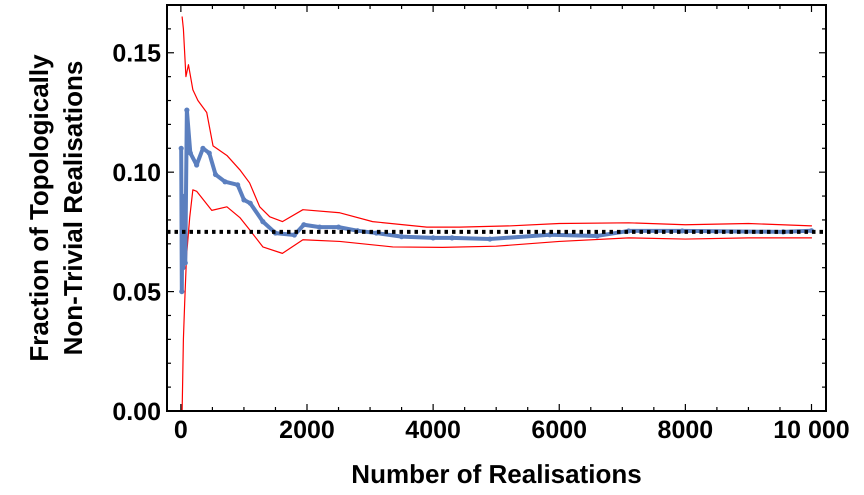 The width and height of the screenshot is (864, 495). Describe the element at coordinates (559, 430) in the screenshot. I see `x-tick-label: 6000` at that location.